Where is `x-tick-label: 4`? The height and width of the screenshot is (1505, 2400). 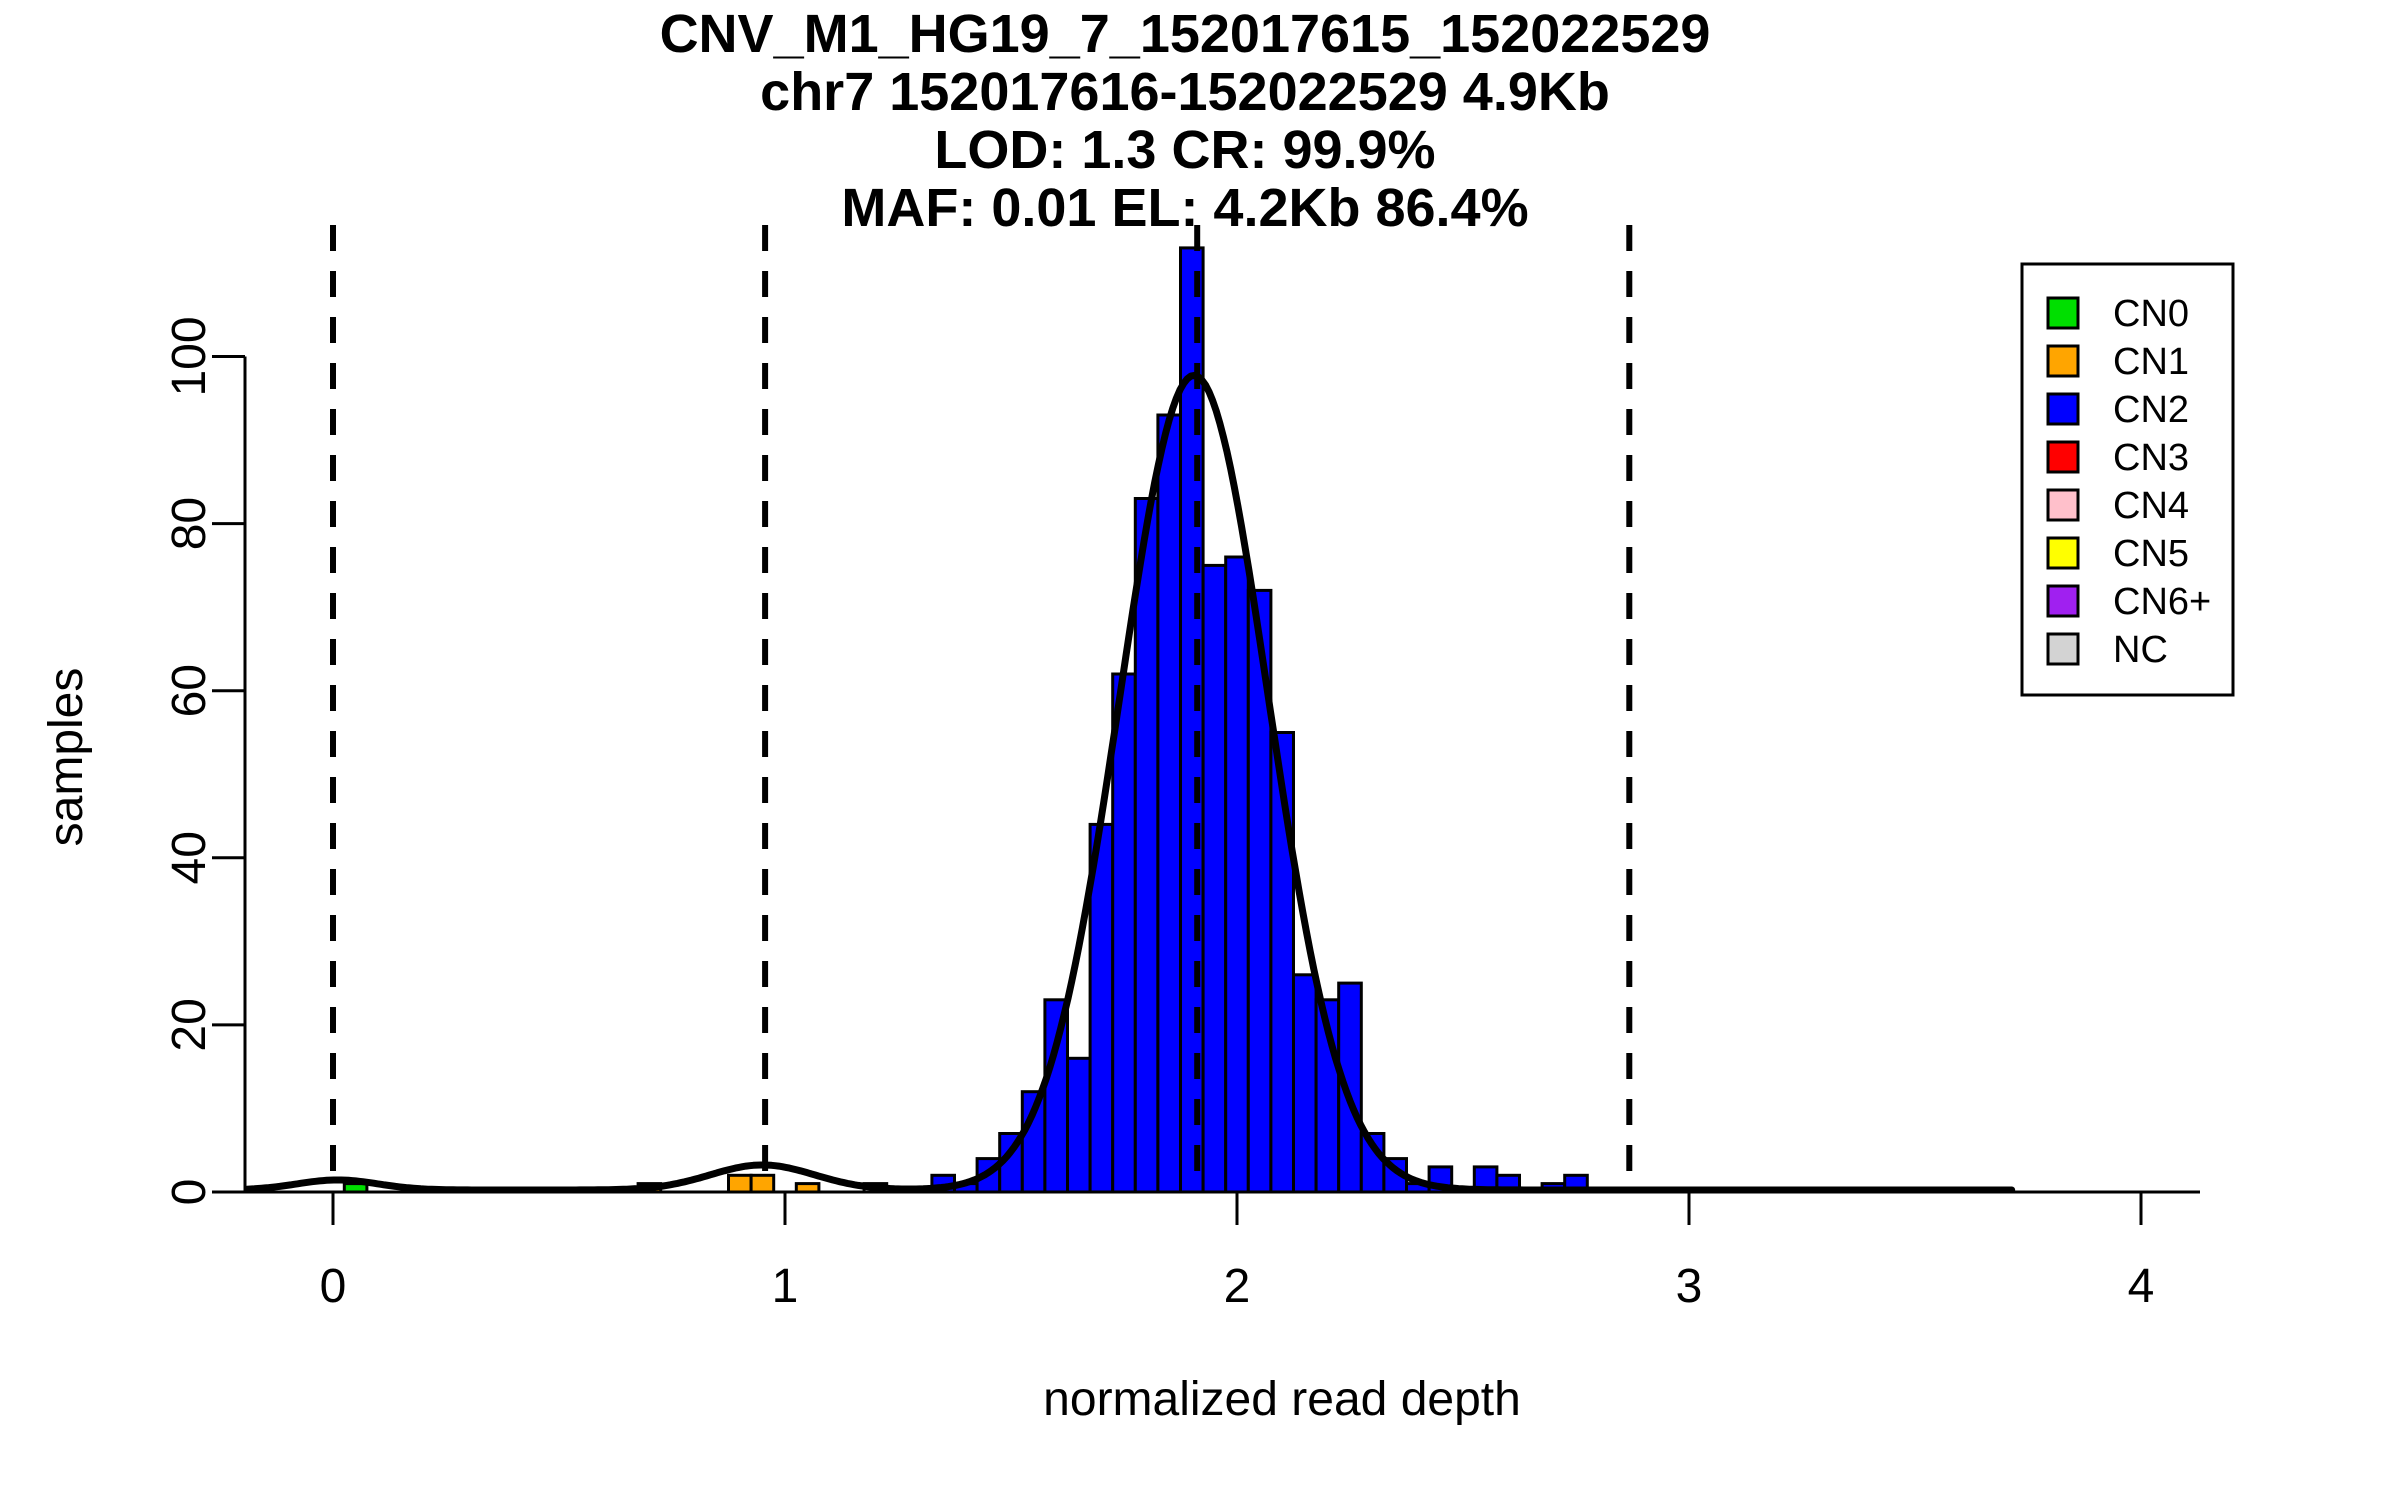
x-tick-label: 4 is located at coordinates (2141, 1286).